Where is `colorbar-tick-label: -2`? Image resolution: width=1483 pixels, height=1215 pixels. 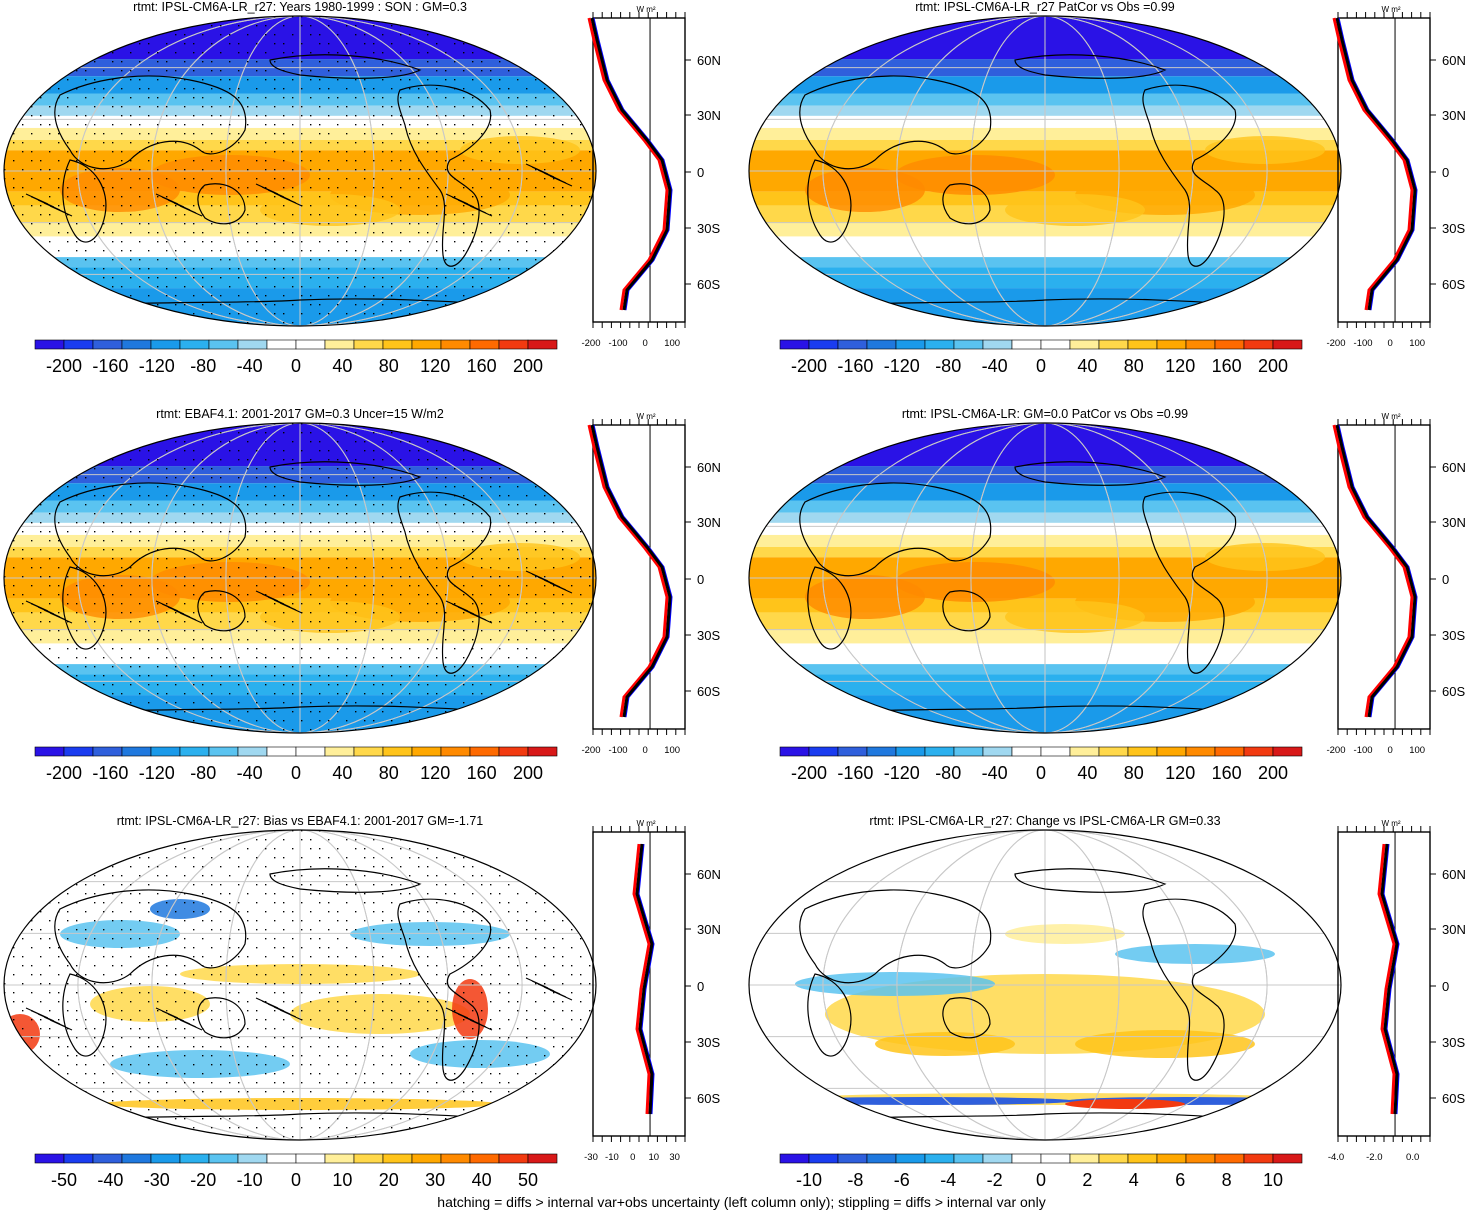 colorbar-tick-label: -2 is located at coordinates (995, 1180).